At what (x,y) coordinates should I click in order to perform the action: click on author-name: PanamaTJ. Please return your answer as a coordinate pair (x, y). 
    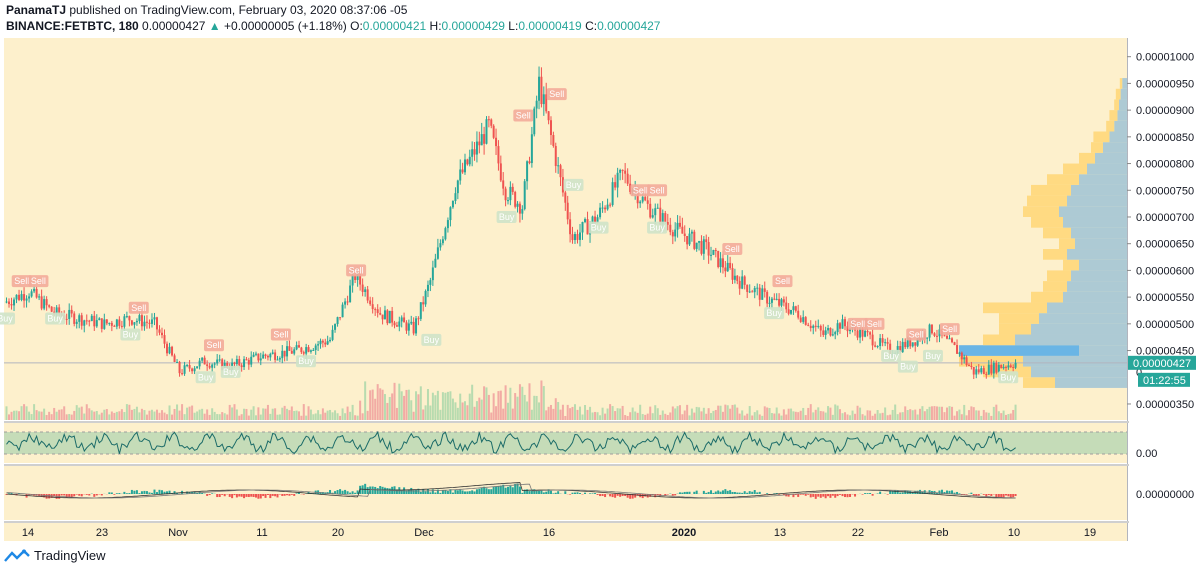
    Looking at the image, I should click on (36, 10).